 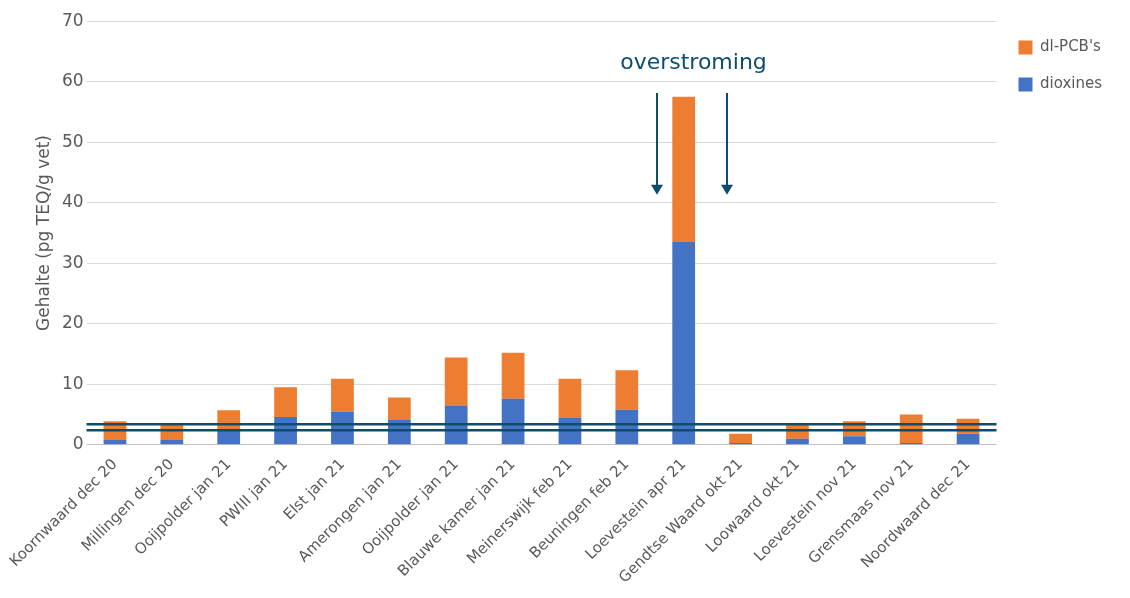 What do you see at coordinates (1071, 83) in the screenshot?
I see `legend-label: dioxines` at bounding box center [1071, 83].